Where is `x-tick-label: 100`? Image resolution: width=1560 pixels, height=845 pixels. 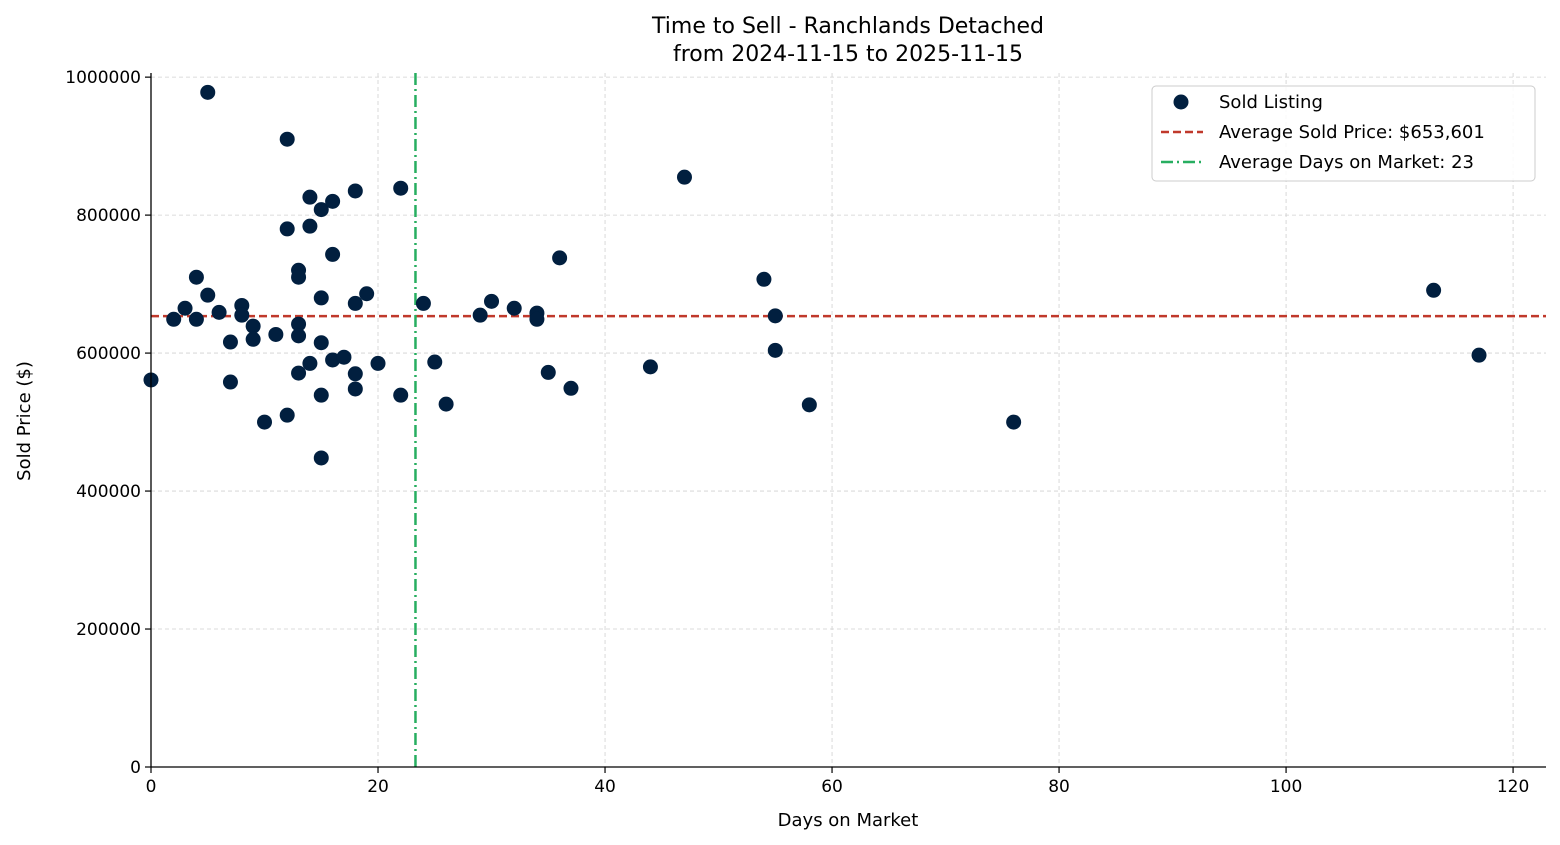 x-tick-label: 100 is located at coordinates (1286, 787).